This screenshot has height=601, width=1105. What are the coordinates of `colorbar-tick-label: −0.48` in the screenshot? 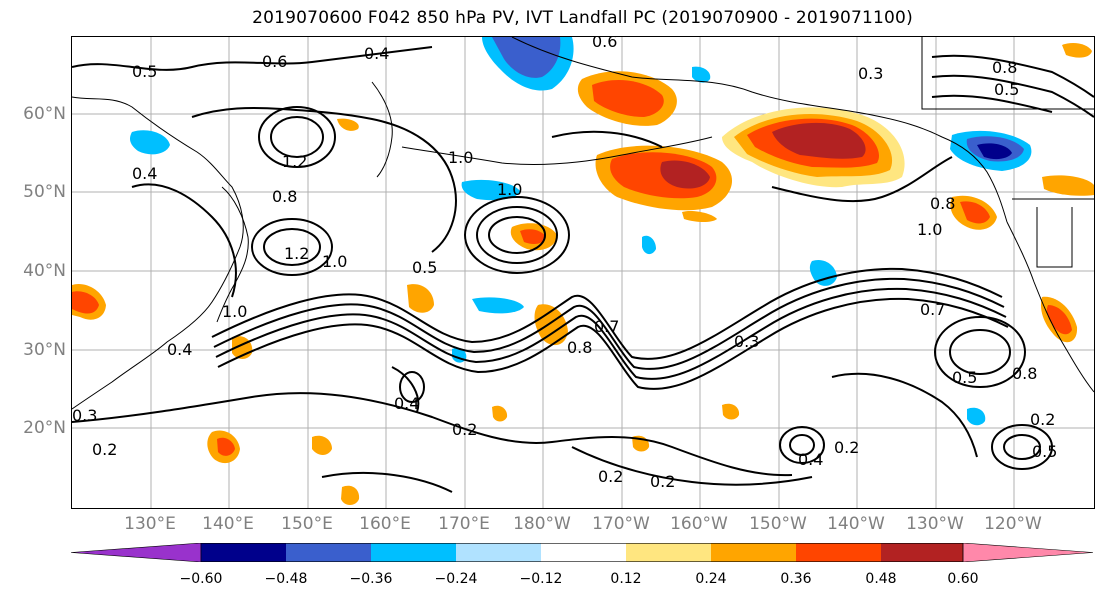 It's located at (286, 579).